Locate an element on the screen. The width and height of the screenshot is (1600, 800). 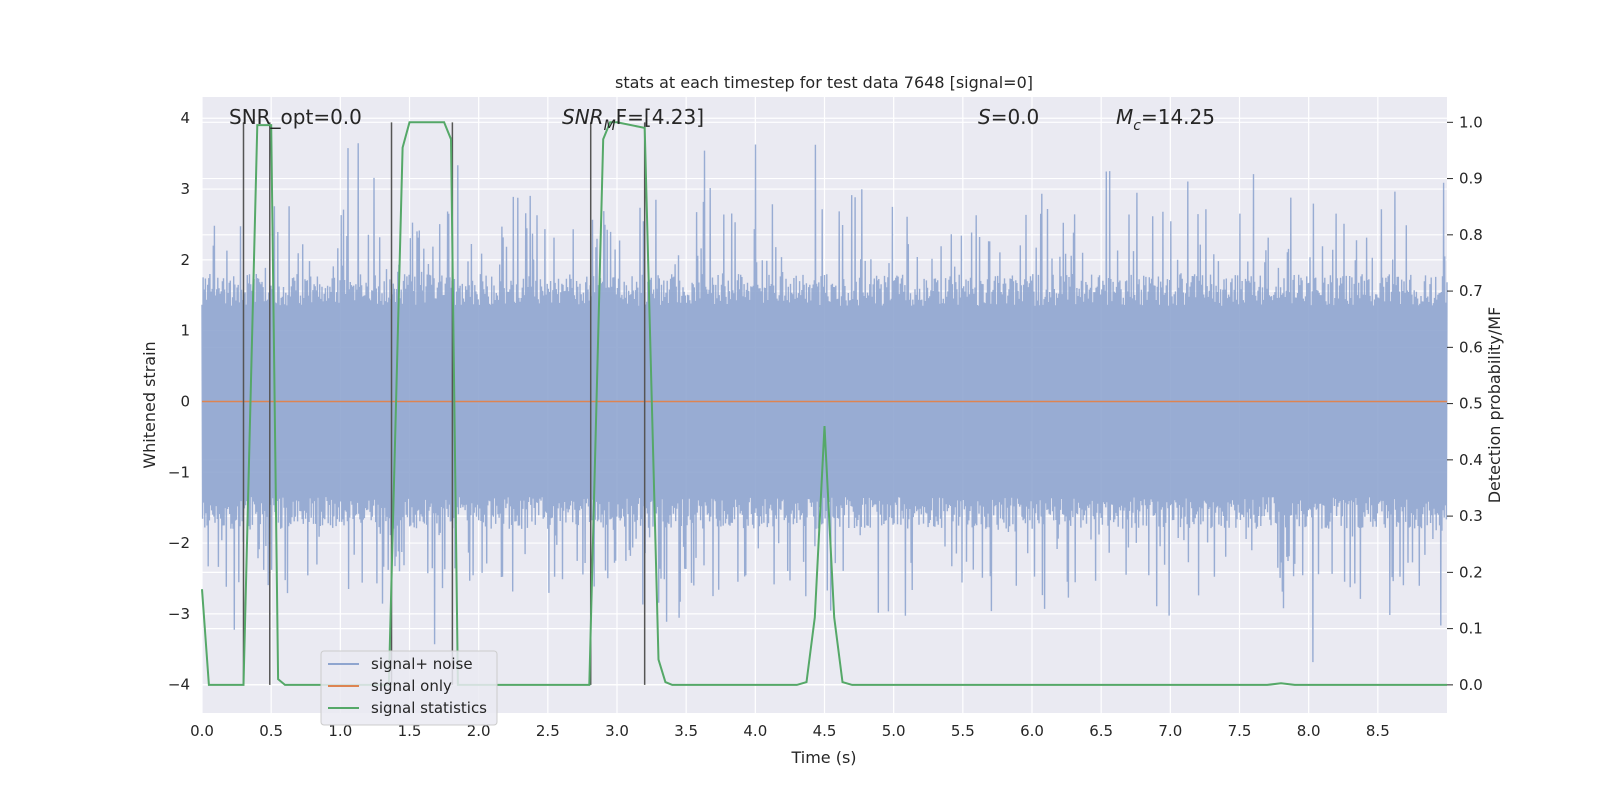
x-tick-label: 5.5 is located at coordinates (963, 731).